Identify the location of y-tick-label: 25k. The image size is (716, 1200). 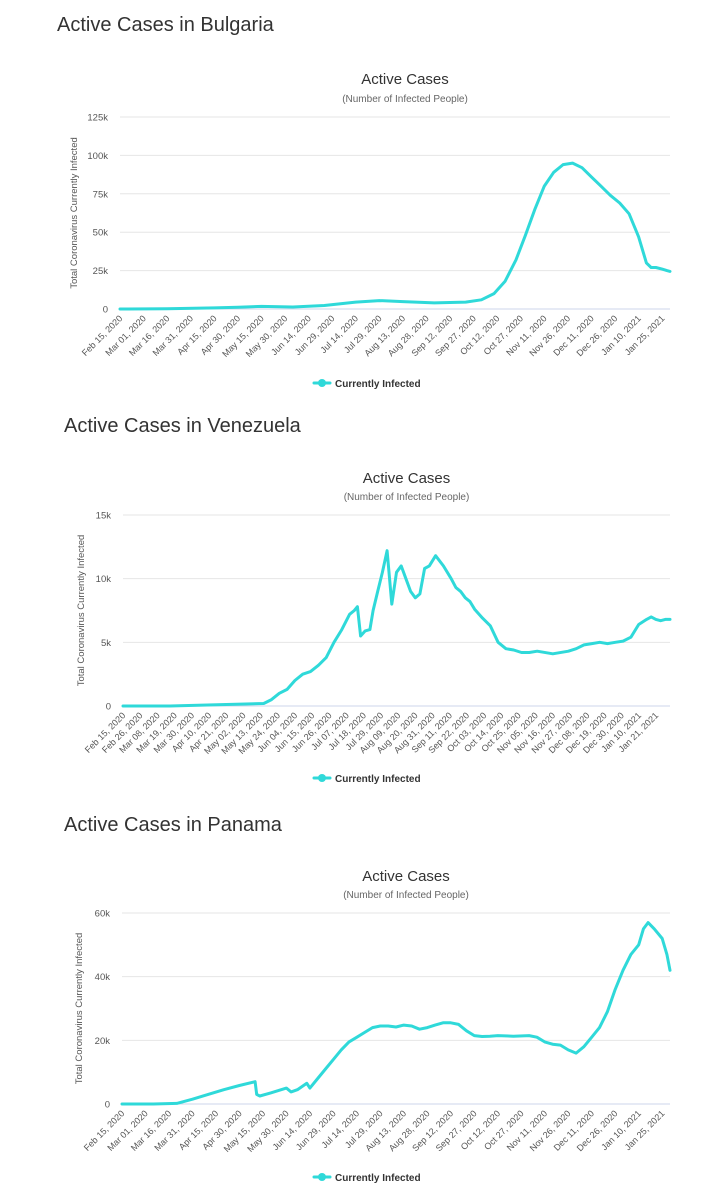
(101, 271).